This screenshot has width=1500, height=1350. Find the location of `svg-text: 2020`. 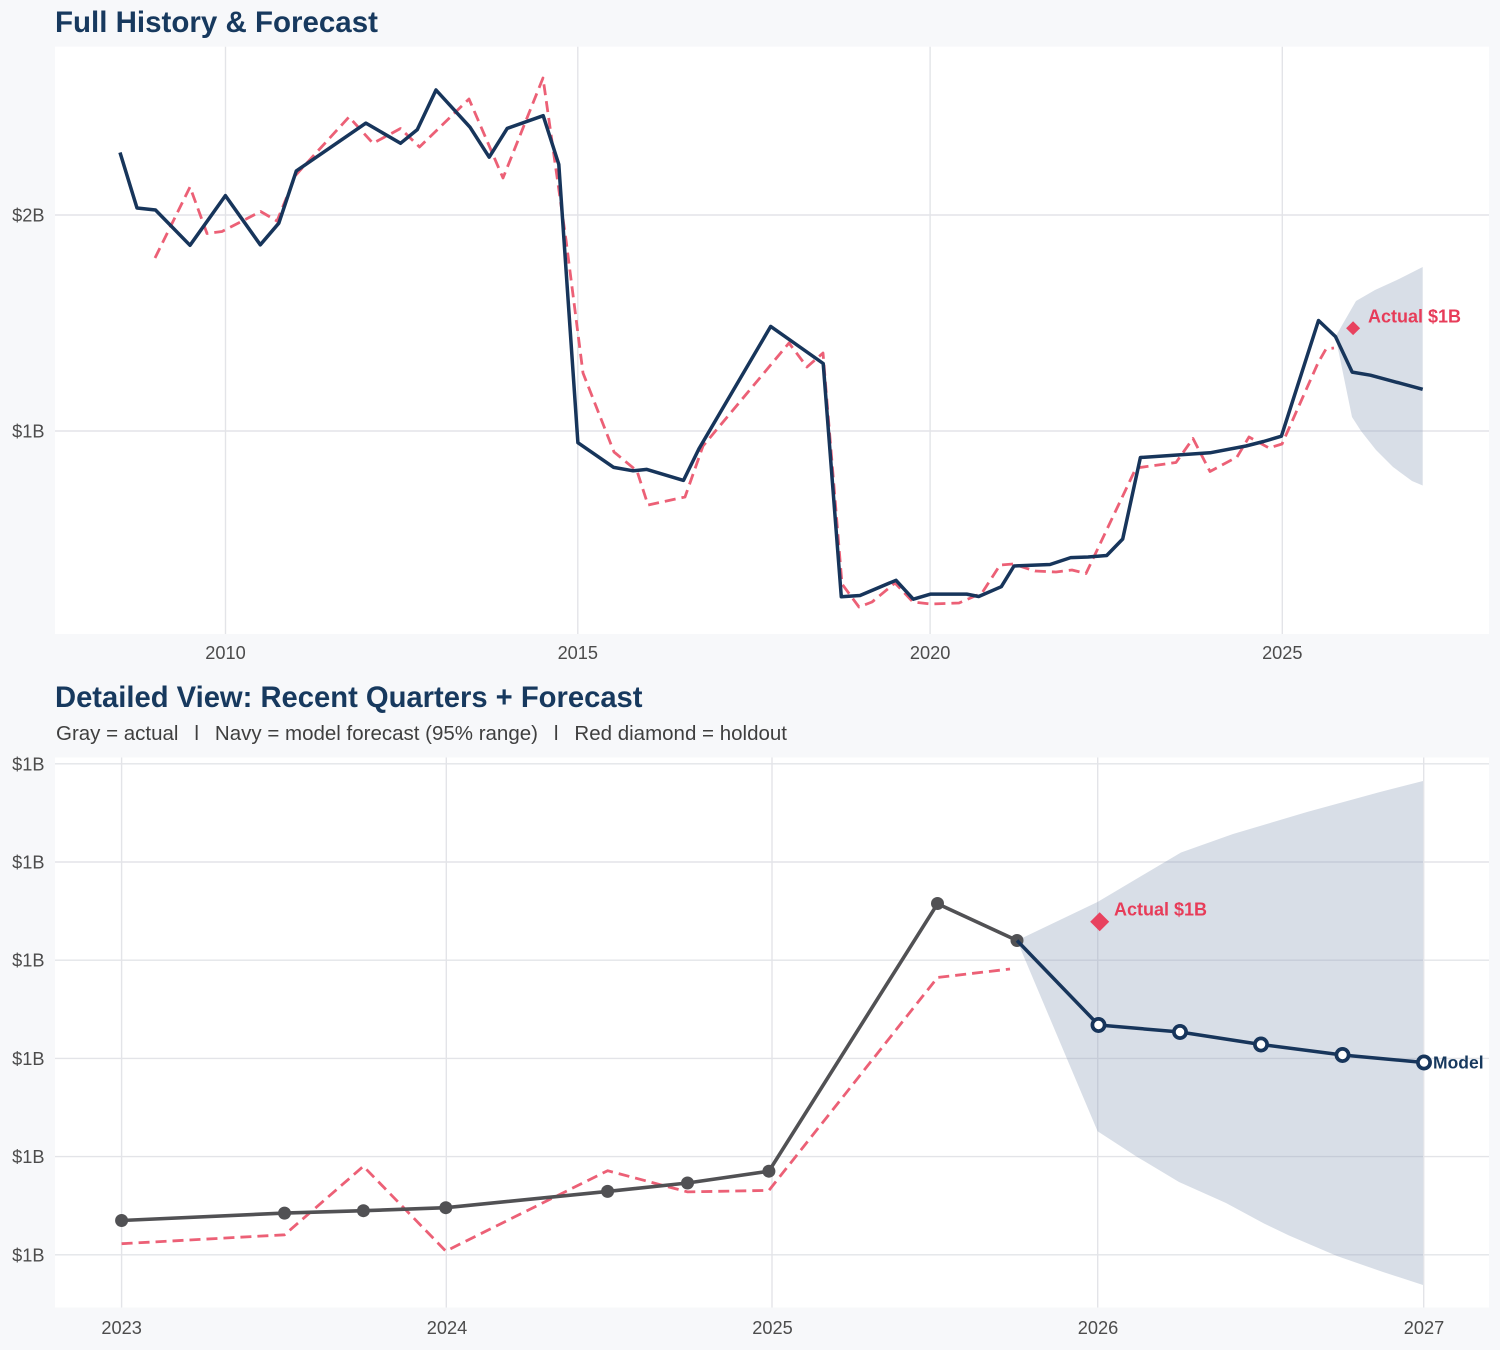

svg-text: 2020 is located at coordinates (930, 653).